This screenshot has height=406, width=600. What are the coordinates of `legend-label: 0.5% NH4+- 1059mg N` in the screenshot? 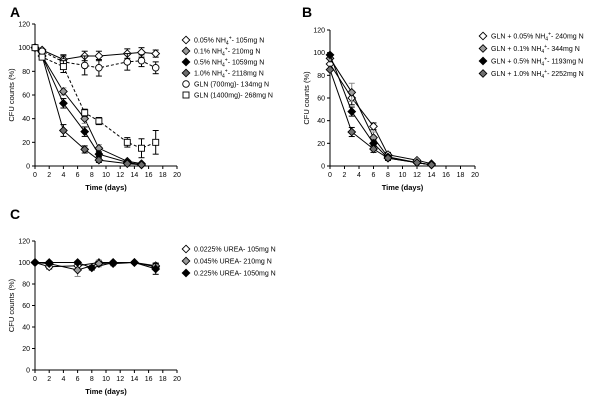 It's located at (229, 63).